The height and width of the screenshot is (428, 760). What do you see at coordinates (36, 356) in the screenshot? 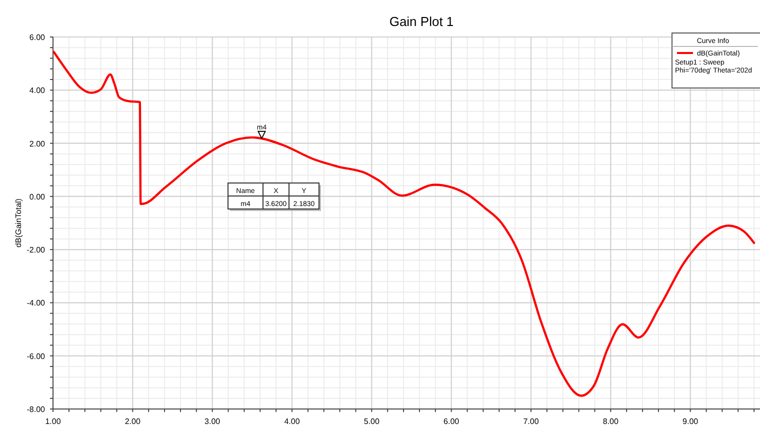
I see `y-tick-label: -6.00` at bounding box center [36, 356].